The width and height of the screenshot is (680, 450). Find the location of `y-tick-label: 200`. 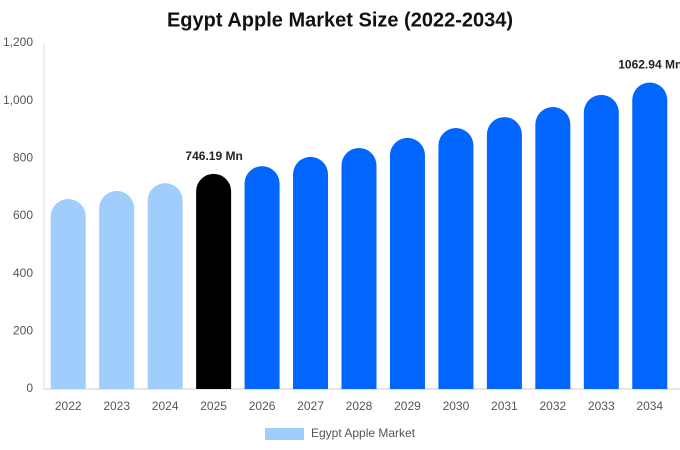

y-tick-label: 200 is located at coordinates (23, 331).